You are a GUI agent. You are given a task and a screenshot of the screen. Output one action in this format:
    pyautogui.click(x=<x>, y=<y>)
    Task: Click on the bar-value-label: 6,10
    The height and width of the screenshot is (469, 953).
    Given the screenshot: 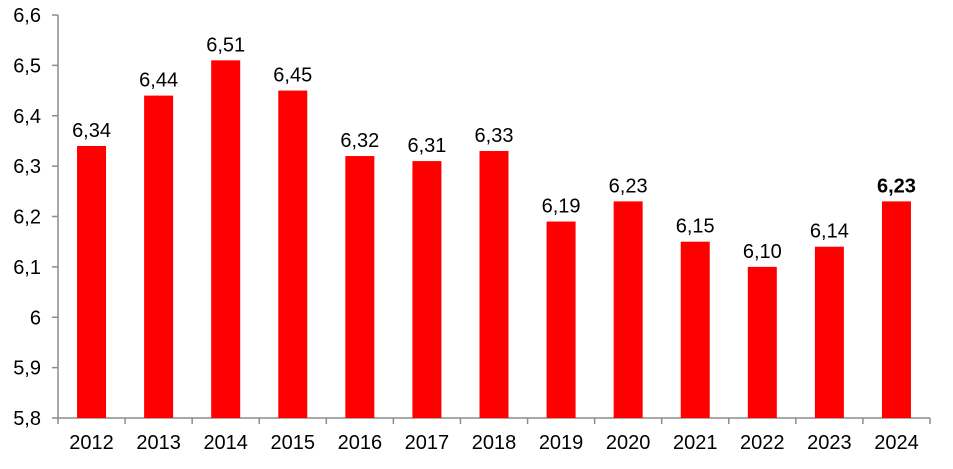 What is the action you would take?
    pyautogui.click(x=762, y=252)
    